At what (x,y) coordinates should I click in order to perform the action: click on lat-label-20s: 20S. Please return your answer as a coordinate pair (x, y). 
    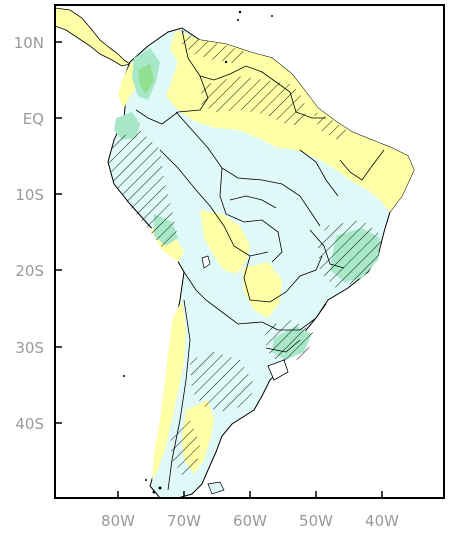
    Looking at the image, I should click on (29, 271).